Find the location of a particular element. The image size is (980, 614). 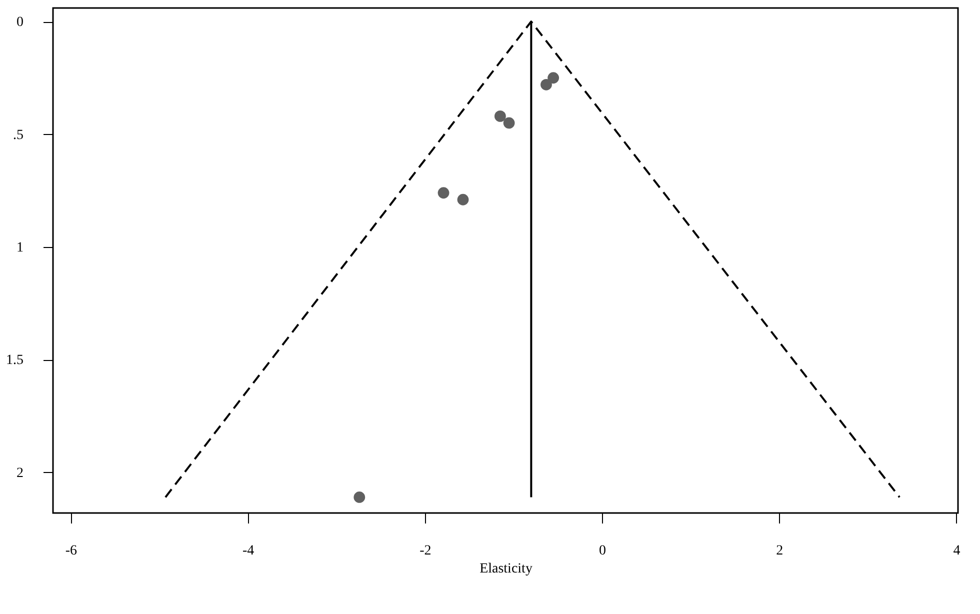

x-tick-label: 0 is located at coordinates (602, 551).